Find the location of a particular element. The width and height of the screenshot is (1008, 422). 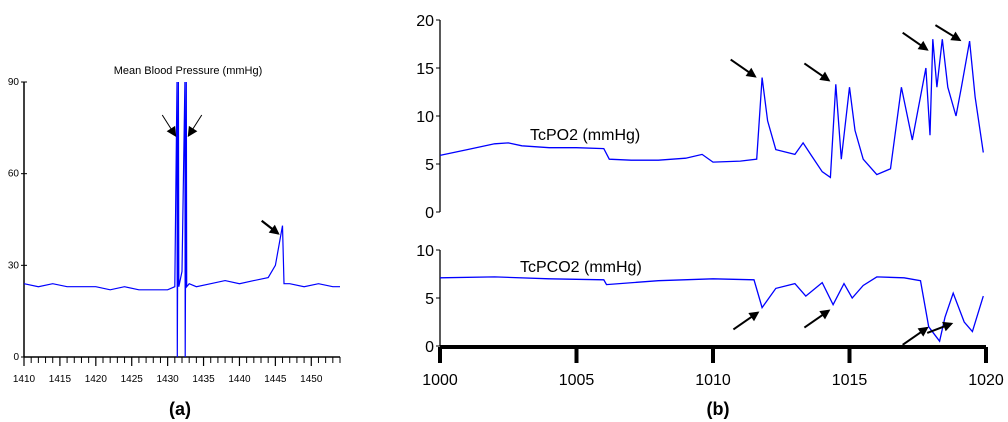

x-tick-label: 1020 is located at coordinates (986, 380).